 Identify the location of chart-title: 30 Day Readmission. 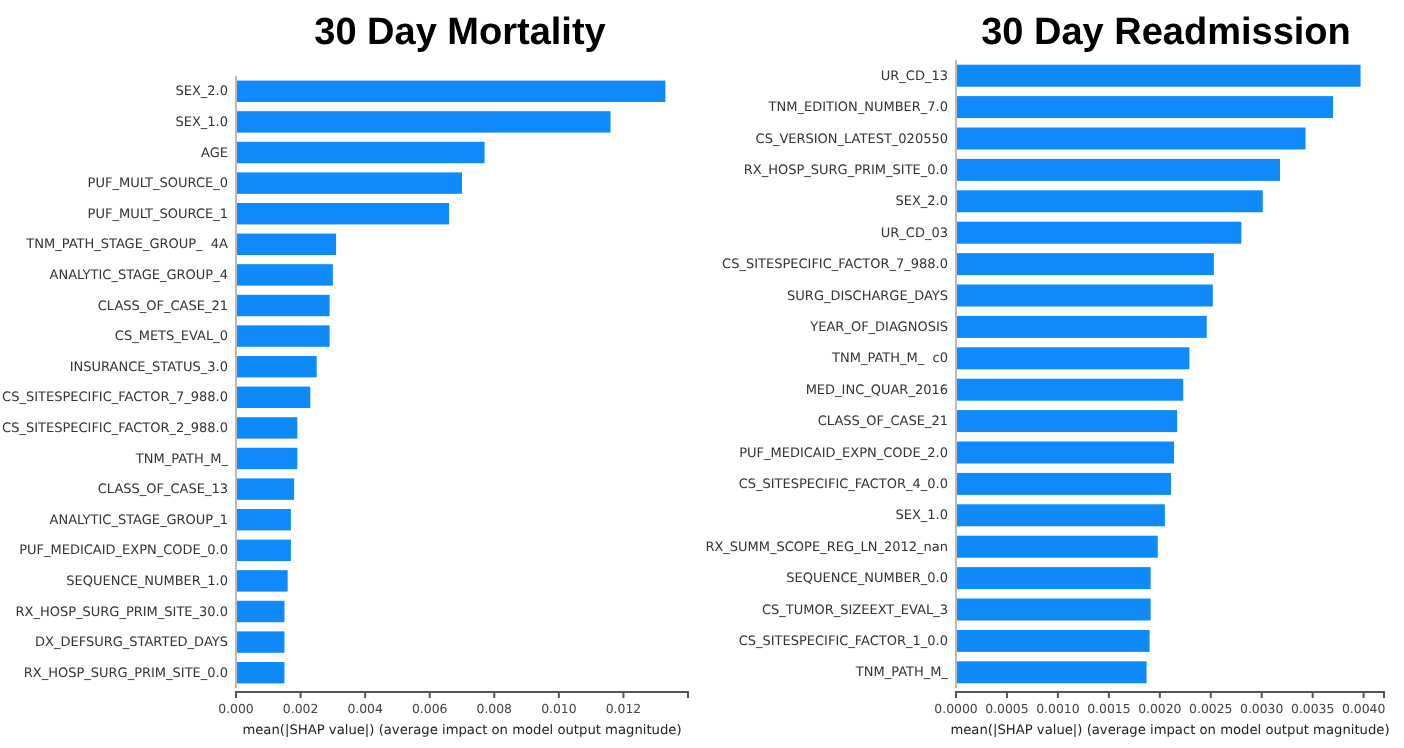
(1166, 33).